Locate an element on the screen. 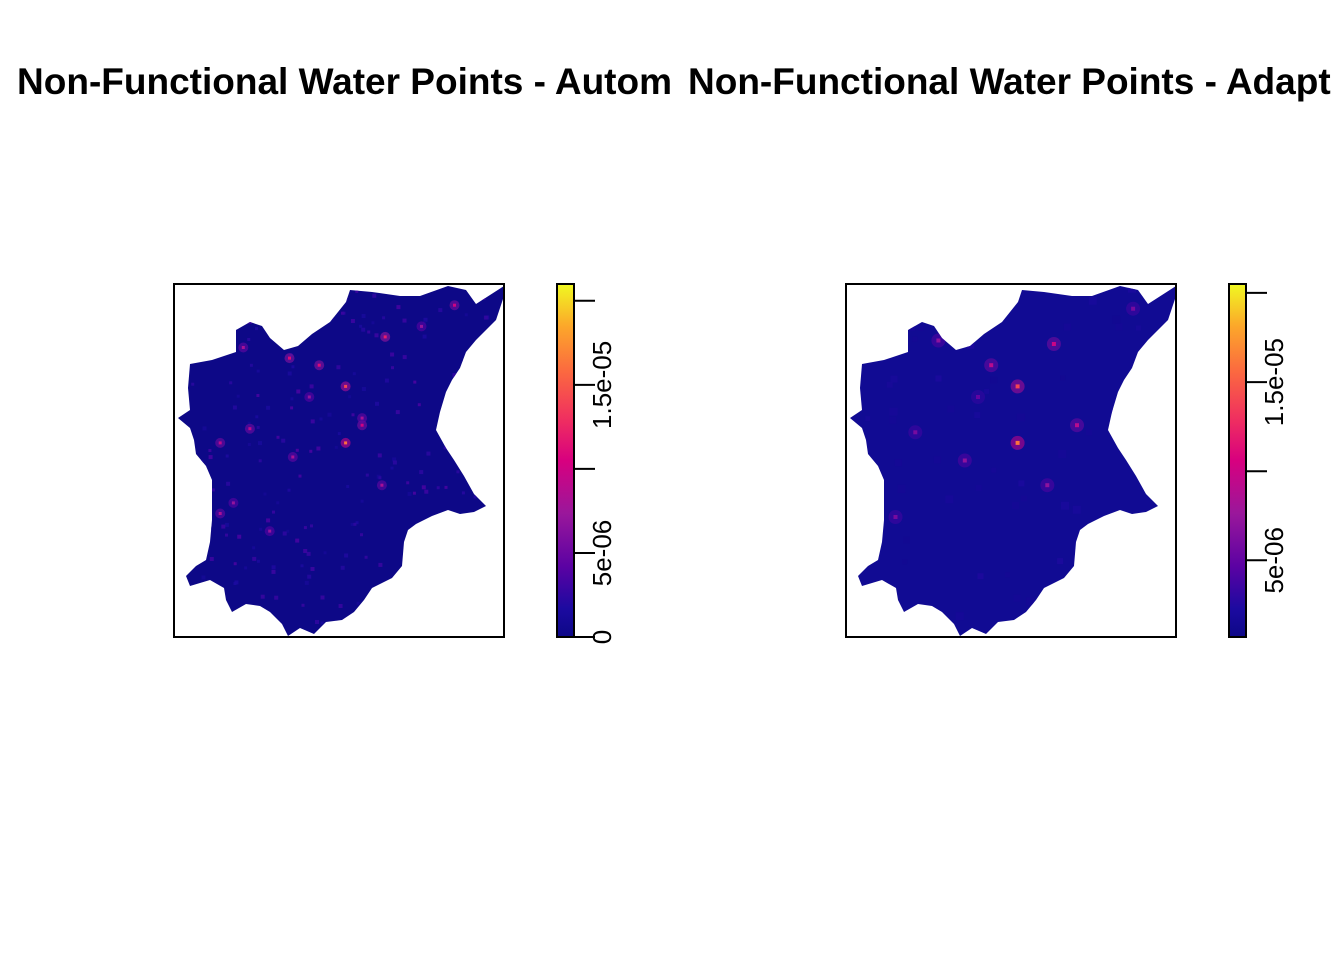 This screenshot has height=960, width=1344. right-panel-title: Non-Functional Water Points - Adapt is located at coordinates (1009, 81).